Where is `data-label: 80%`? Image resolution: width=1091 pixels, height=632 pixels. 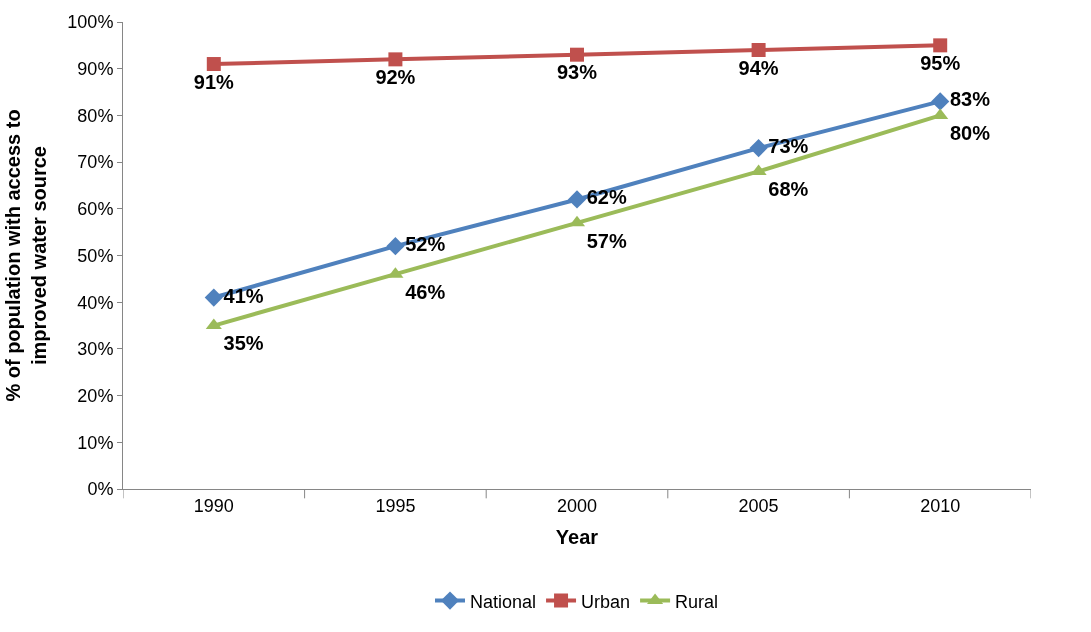 data-label: 80% is located at coordinates (970, 133).